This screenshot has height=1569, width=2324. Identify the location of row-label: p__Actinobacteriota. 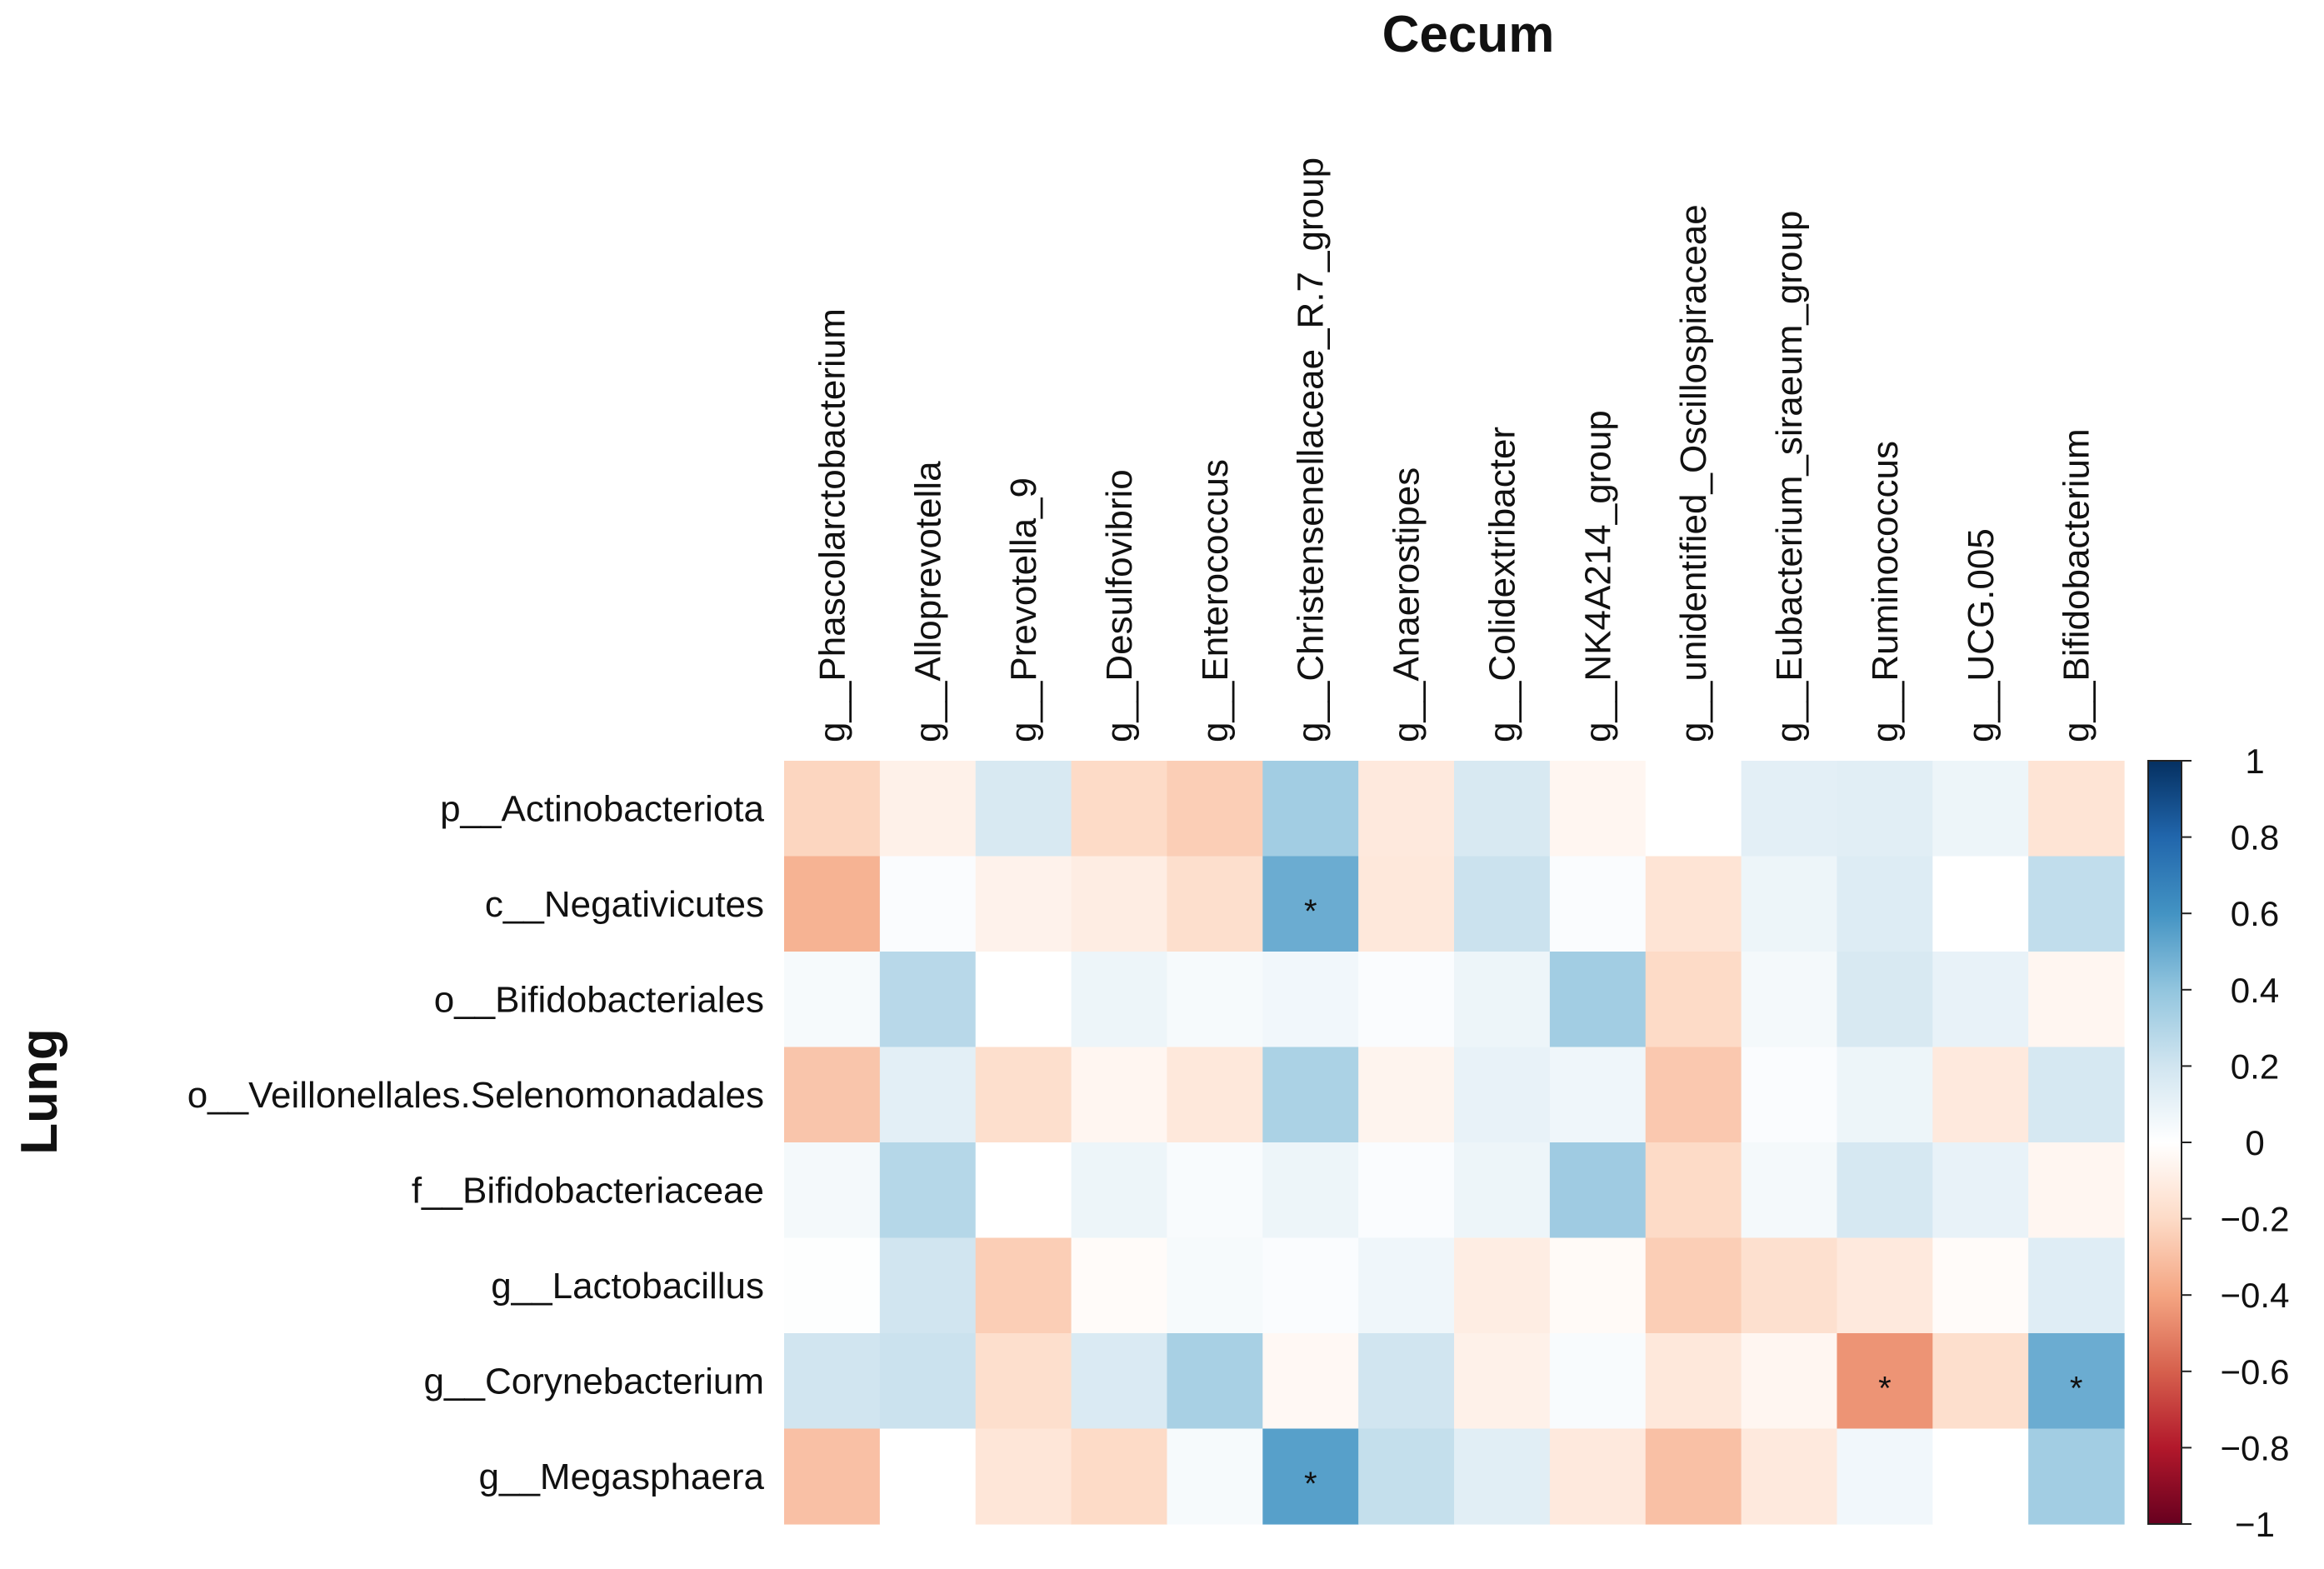
(602, 808).